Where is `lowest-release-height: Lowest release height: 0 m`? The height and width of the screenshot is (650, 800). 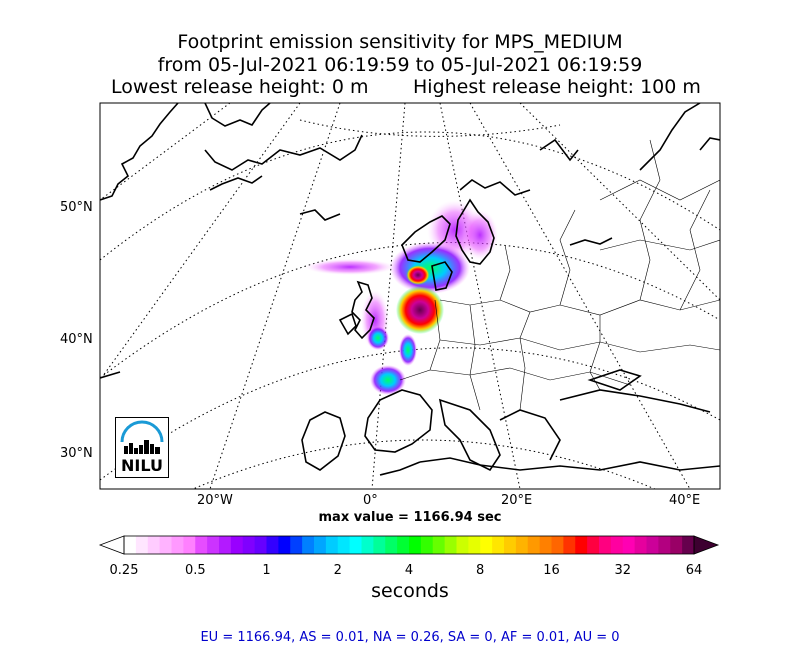 lowest-release-height: Lowest release height: 0 m is located at coordinates (240, 87).